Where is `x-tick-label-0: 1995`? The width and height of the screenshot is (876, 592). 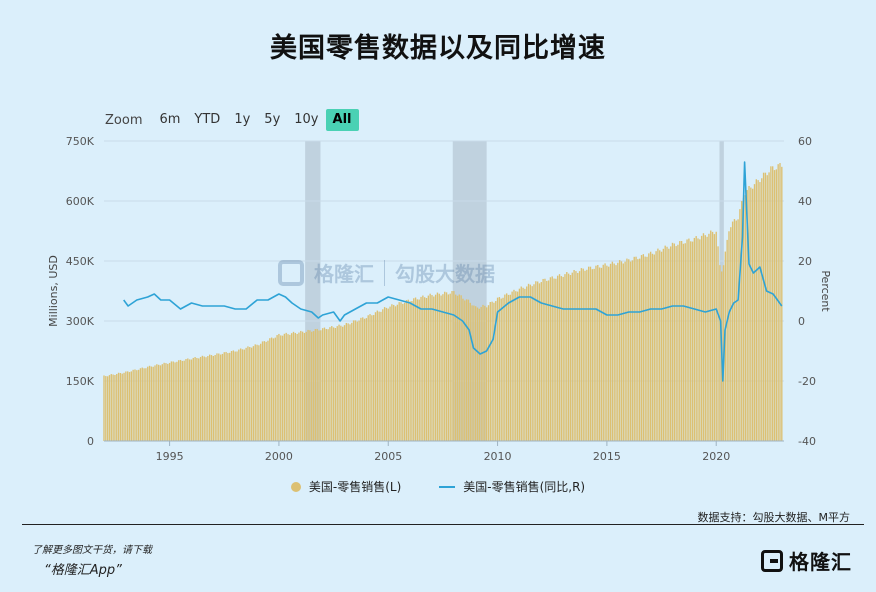
x-tick-label-0: 1995 is located at coordinates (170, 456).